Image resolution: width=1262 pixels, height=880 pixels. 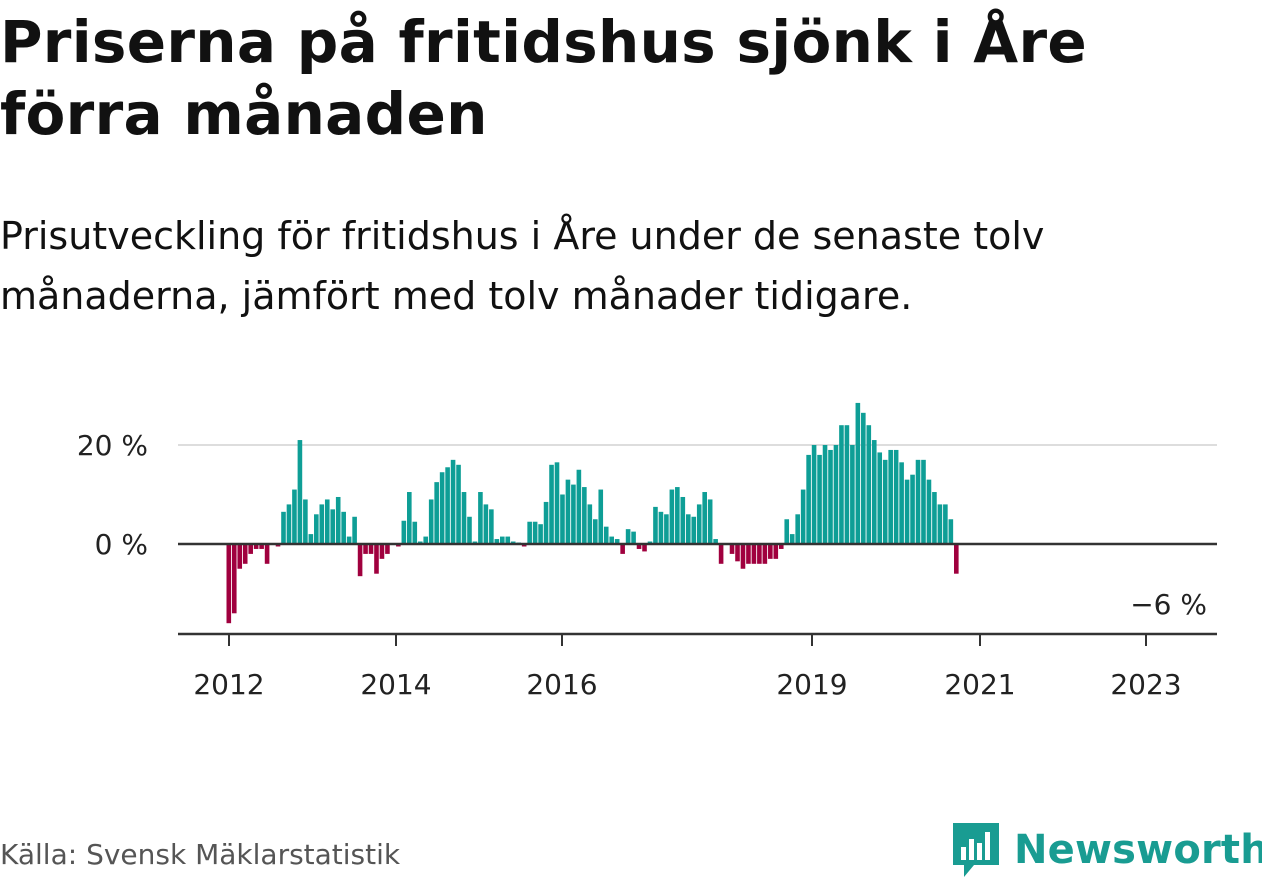 What do you see at coordinates (1145, 684) in the screenshot?
I see `x-tick-label: 2023` at bounding box center [1145, 684].